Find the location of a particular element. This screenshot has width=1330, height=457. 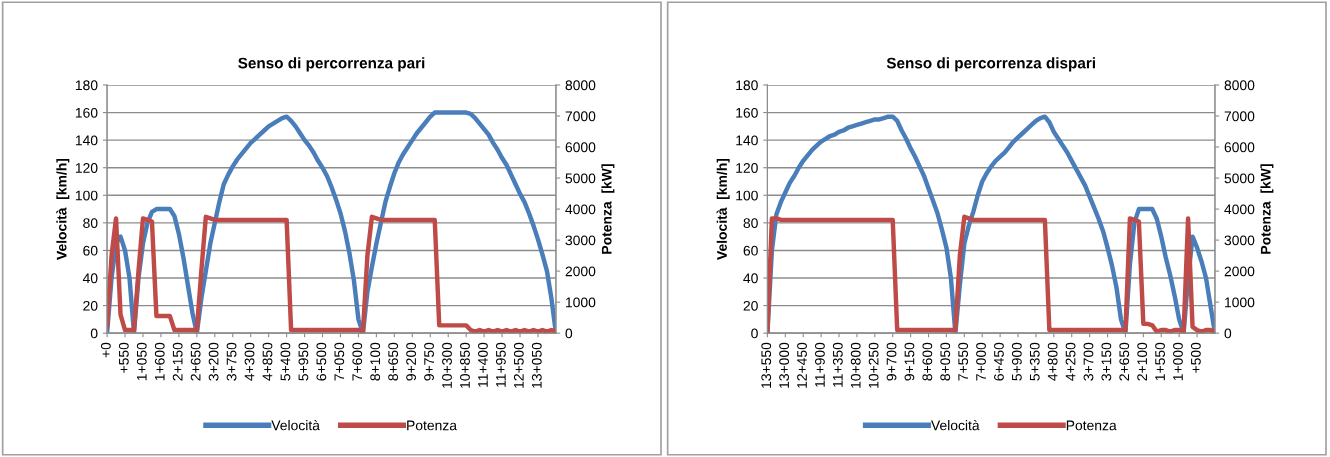

x-tick-label: +0 is located at coordinates (105, 350).